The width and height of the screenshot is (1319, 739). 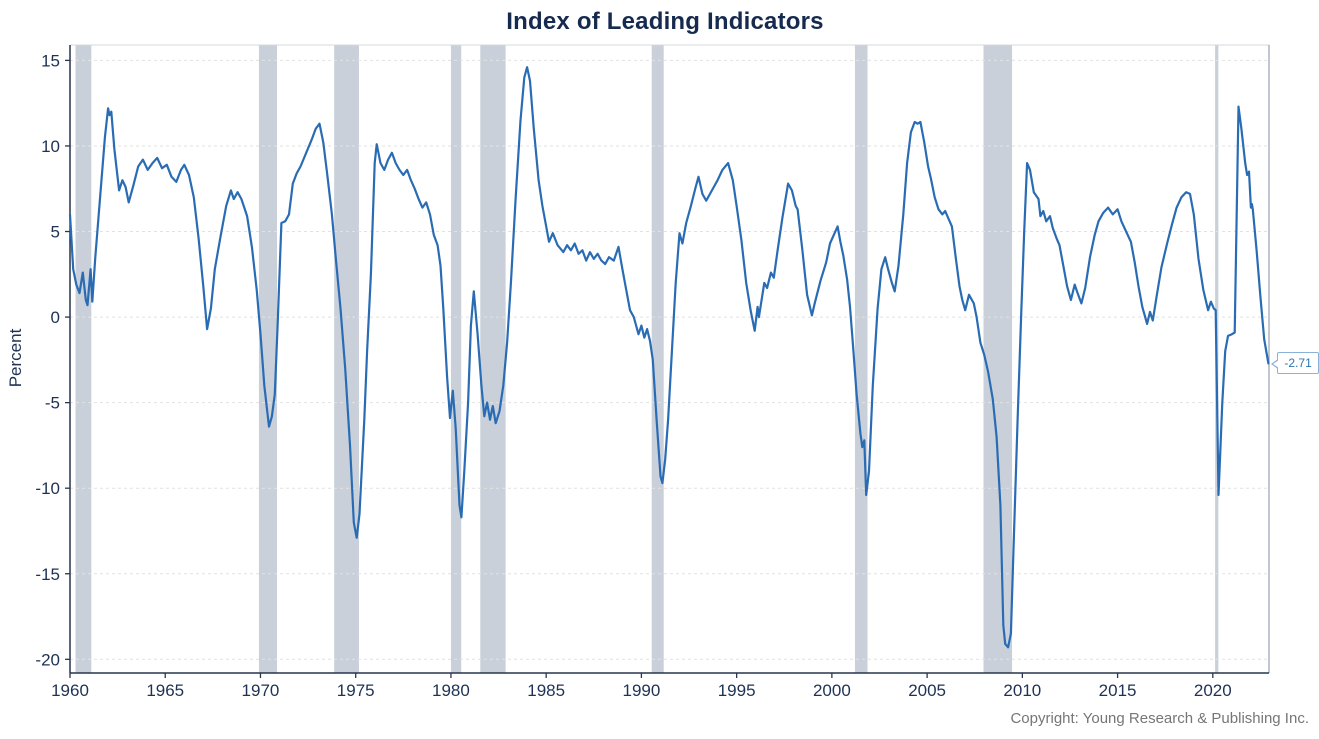 I want to click on y-tick-label: -20, so click(x=47, y=659).